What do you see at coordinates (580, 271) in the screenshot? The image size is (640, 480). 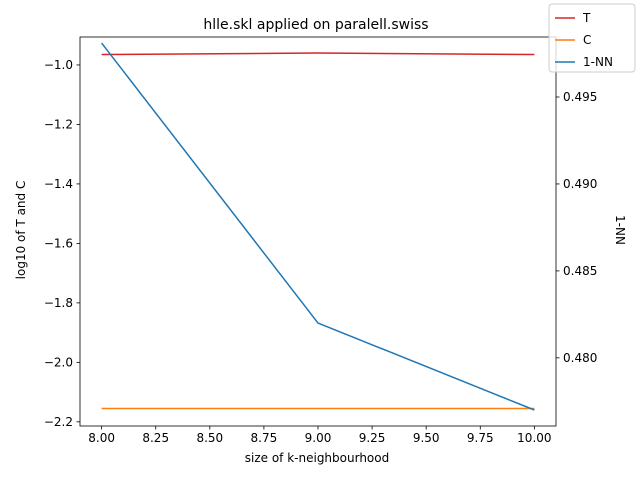 I see `y-right-tick-label: 0.485` at bounding box center [580, 271].